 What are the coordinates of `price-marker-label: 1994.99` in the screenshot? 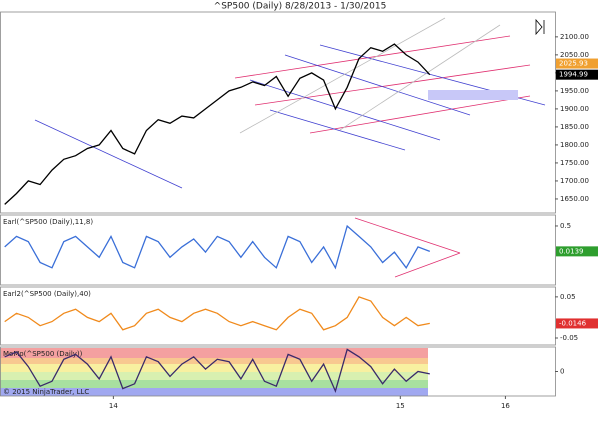 It's located at (573, 75).